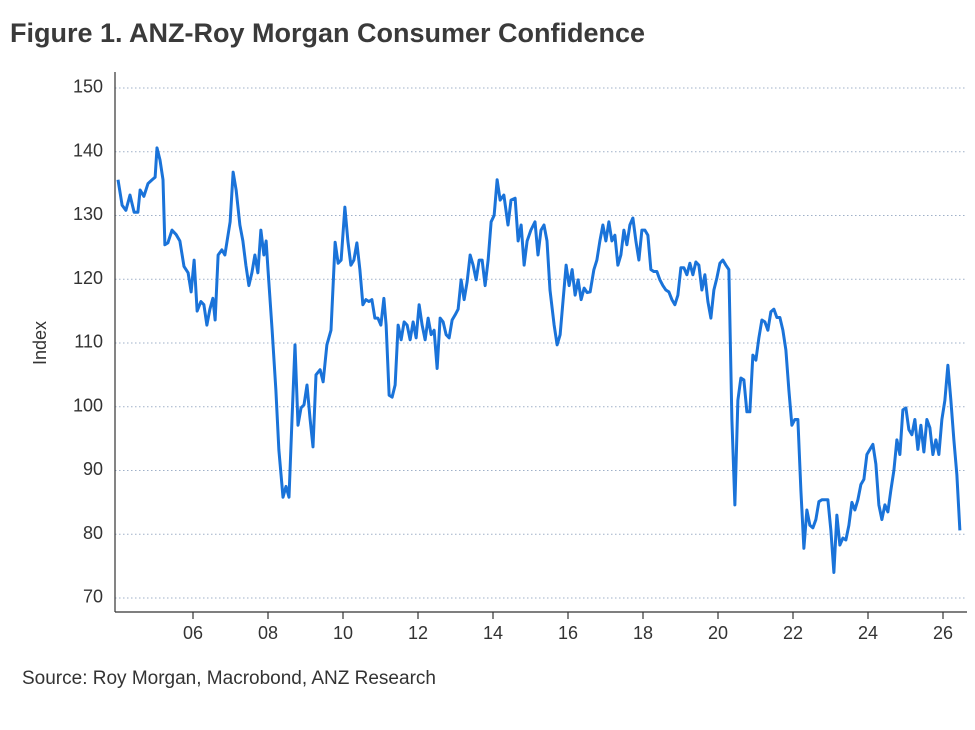 The width and height of the screenshot is (975, 730). I want to click on y-tick-label: 70, so click(93, 597).